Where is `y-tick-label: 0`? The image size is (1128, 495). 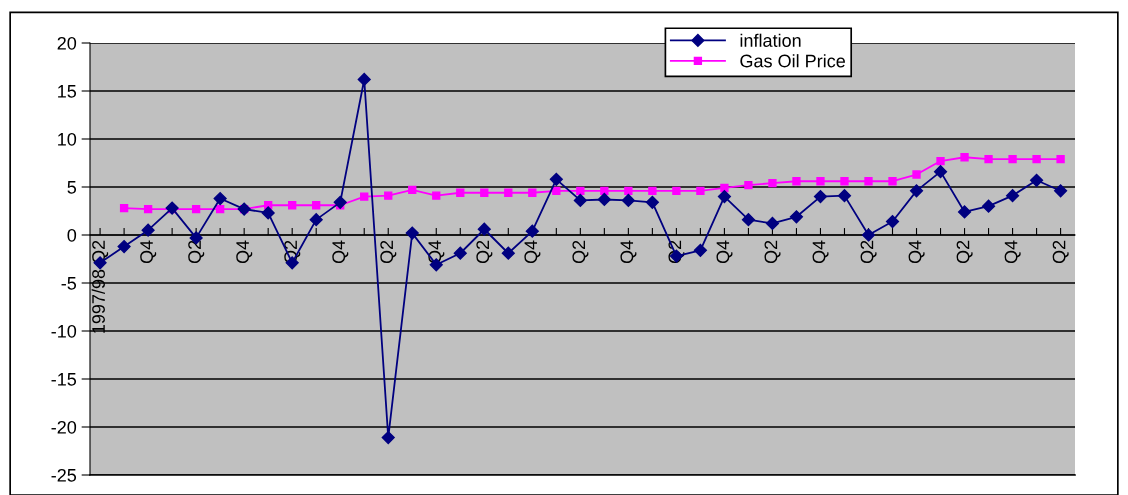
y-tick-label: 0 is located at coordinates (72, 235).